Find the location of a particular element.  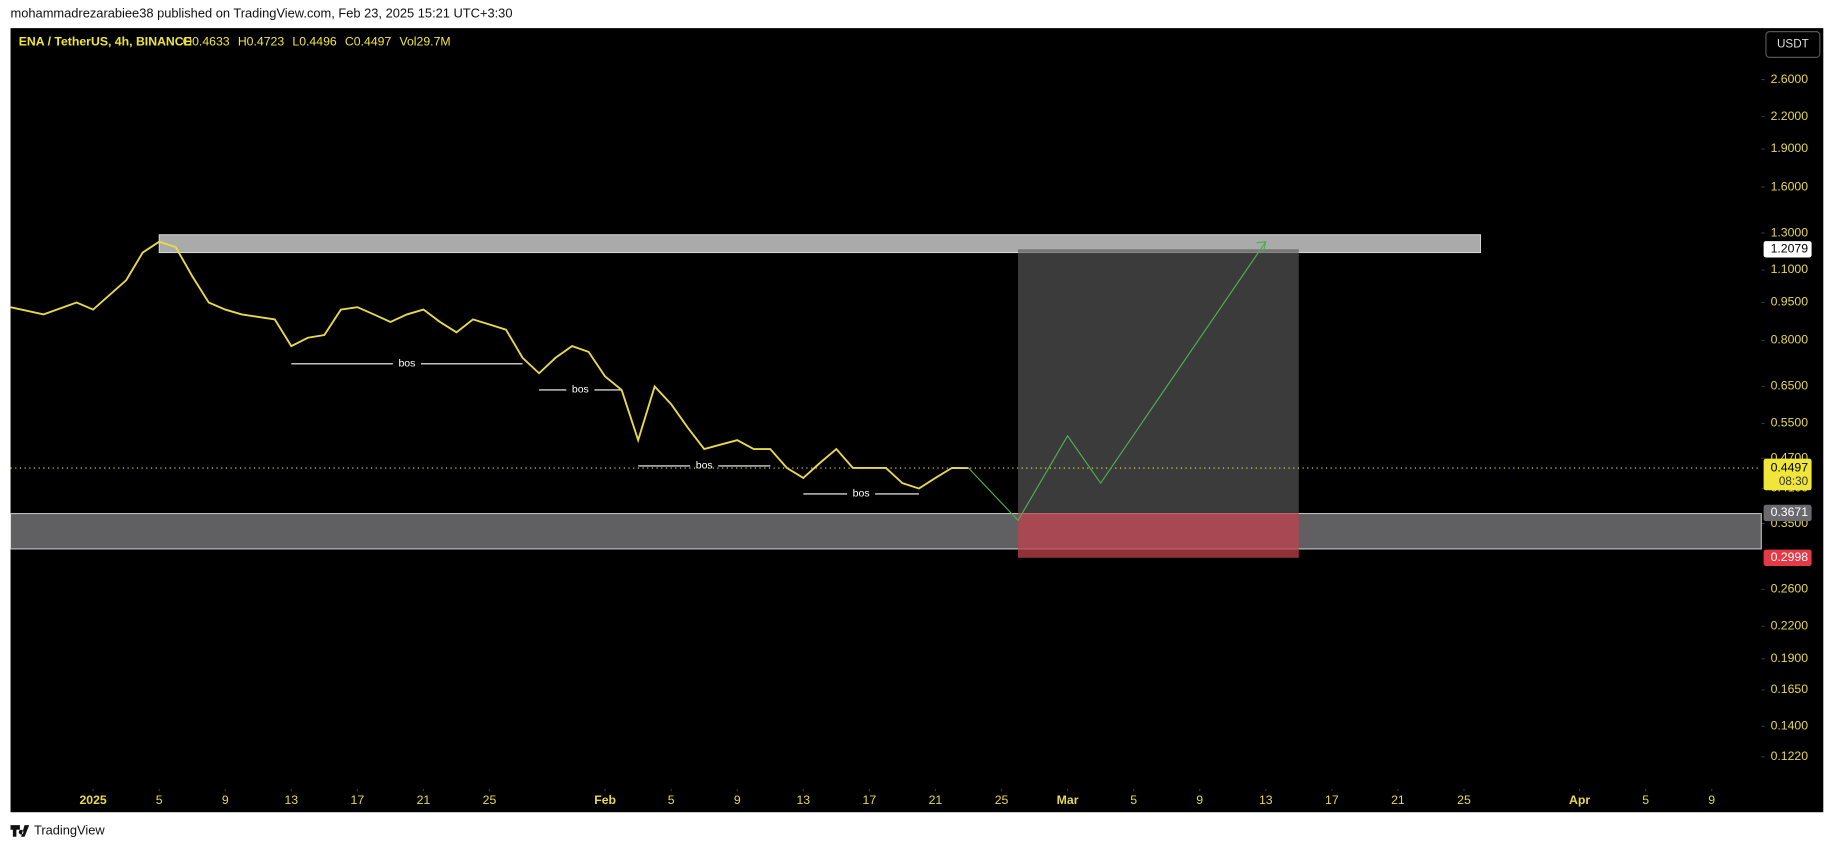

stop-tag: 0.2998 is located at coordinates (1790, 557).